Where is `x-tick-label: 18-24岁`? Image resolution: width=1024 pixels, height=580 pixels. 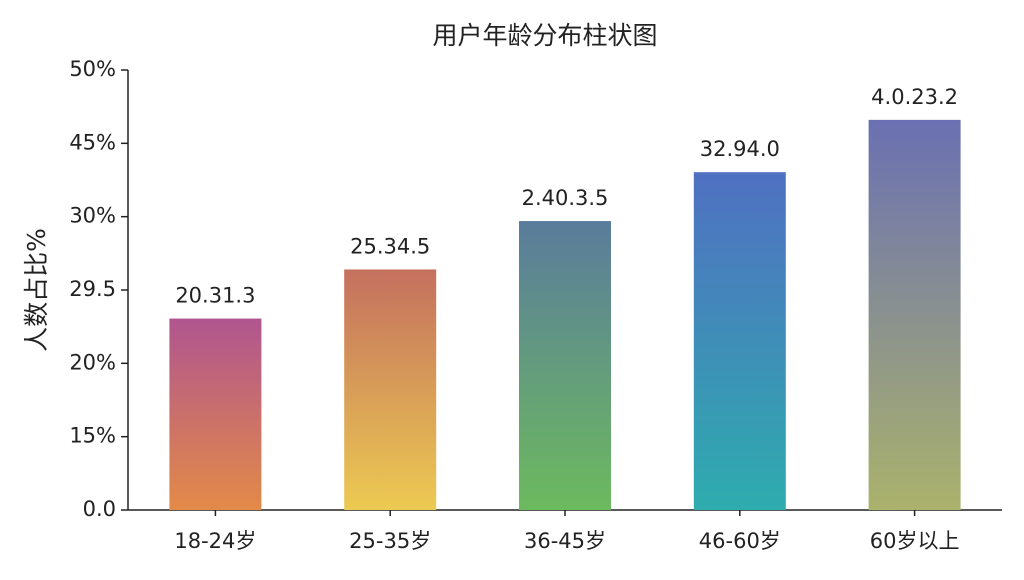
x-tick-label: 18-24岁 is located at coordinates (215, 541).